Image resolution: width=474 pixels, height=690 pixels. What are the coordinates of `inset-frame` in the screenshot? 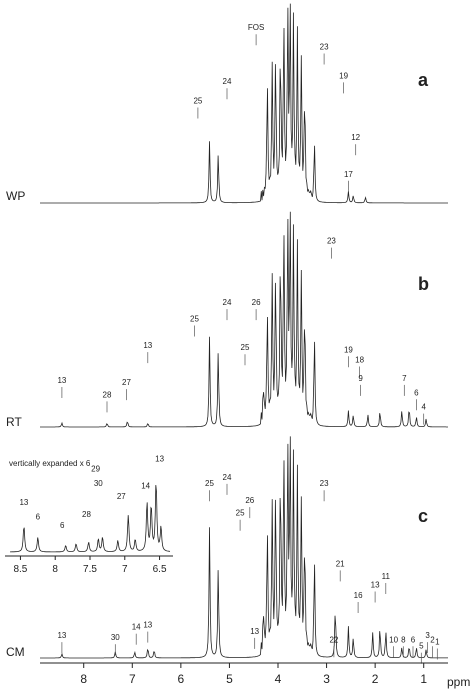 It's located at (89, 505).